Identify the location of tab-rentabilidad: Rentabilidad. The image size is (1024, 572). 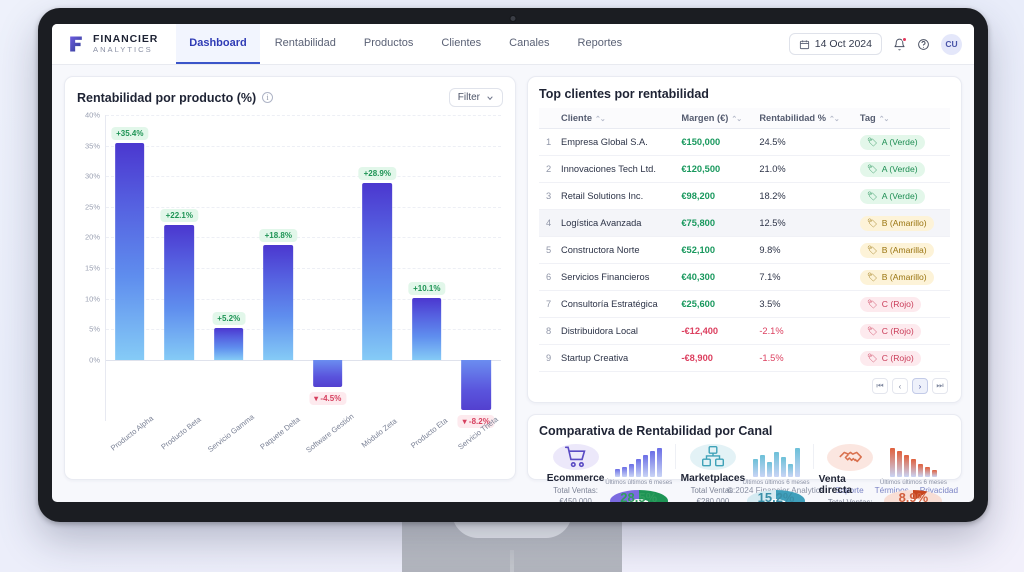
(305, 43).